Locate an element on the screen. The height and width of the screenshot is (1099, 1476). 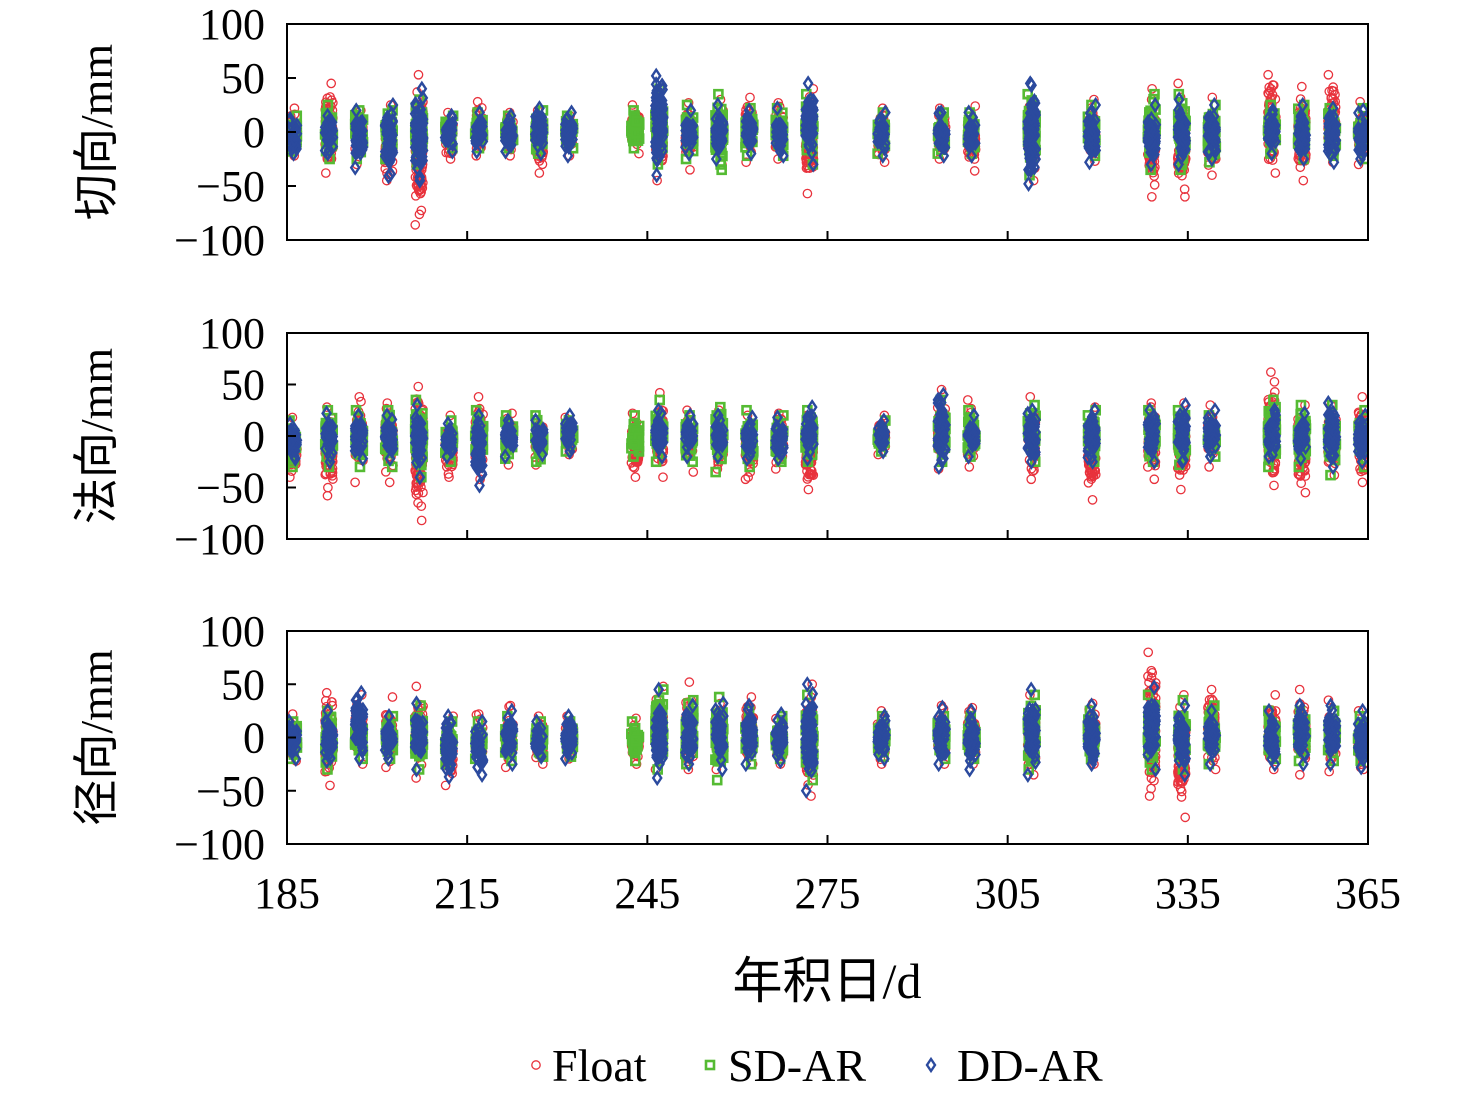
y-axis-title: 切向/mm is located at coordinates (96, 132).